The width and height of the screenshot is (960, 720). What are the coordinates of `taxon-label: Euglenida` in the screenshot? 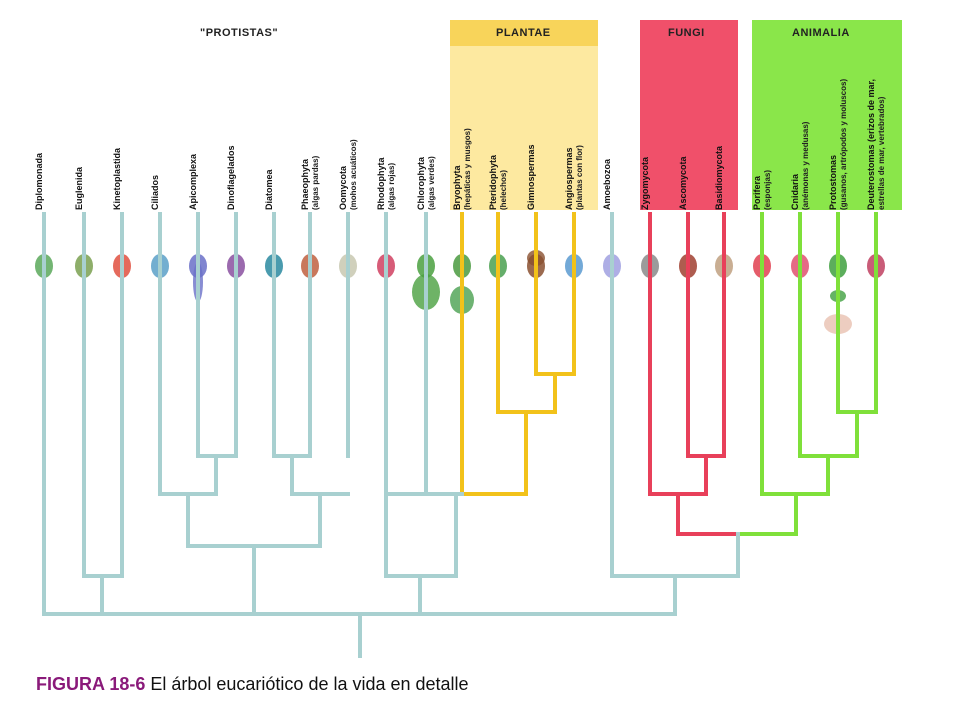 It's located at (79, 188).